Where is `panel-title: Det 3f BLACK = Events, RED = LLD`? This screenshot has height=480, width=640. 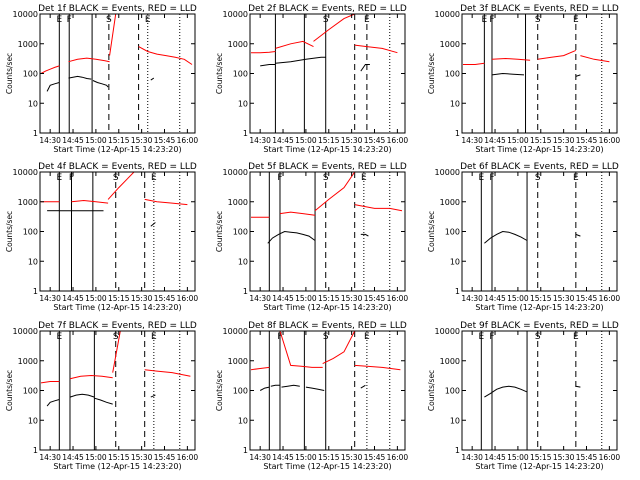
panel-title: Det 3f BLACK = Events, RED = LLD is located at coordinates (539, 9).